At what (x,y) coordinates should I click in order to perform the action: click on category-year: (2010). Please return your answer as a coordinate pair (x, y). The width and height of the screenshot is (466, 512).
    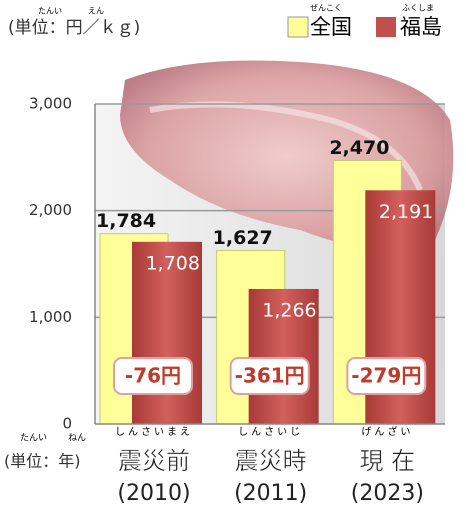
    Looking at the image, I should click on (153, 493).